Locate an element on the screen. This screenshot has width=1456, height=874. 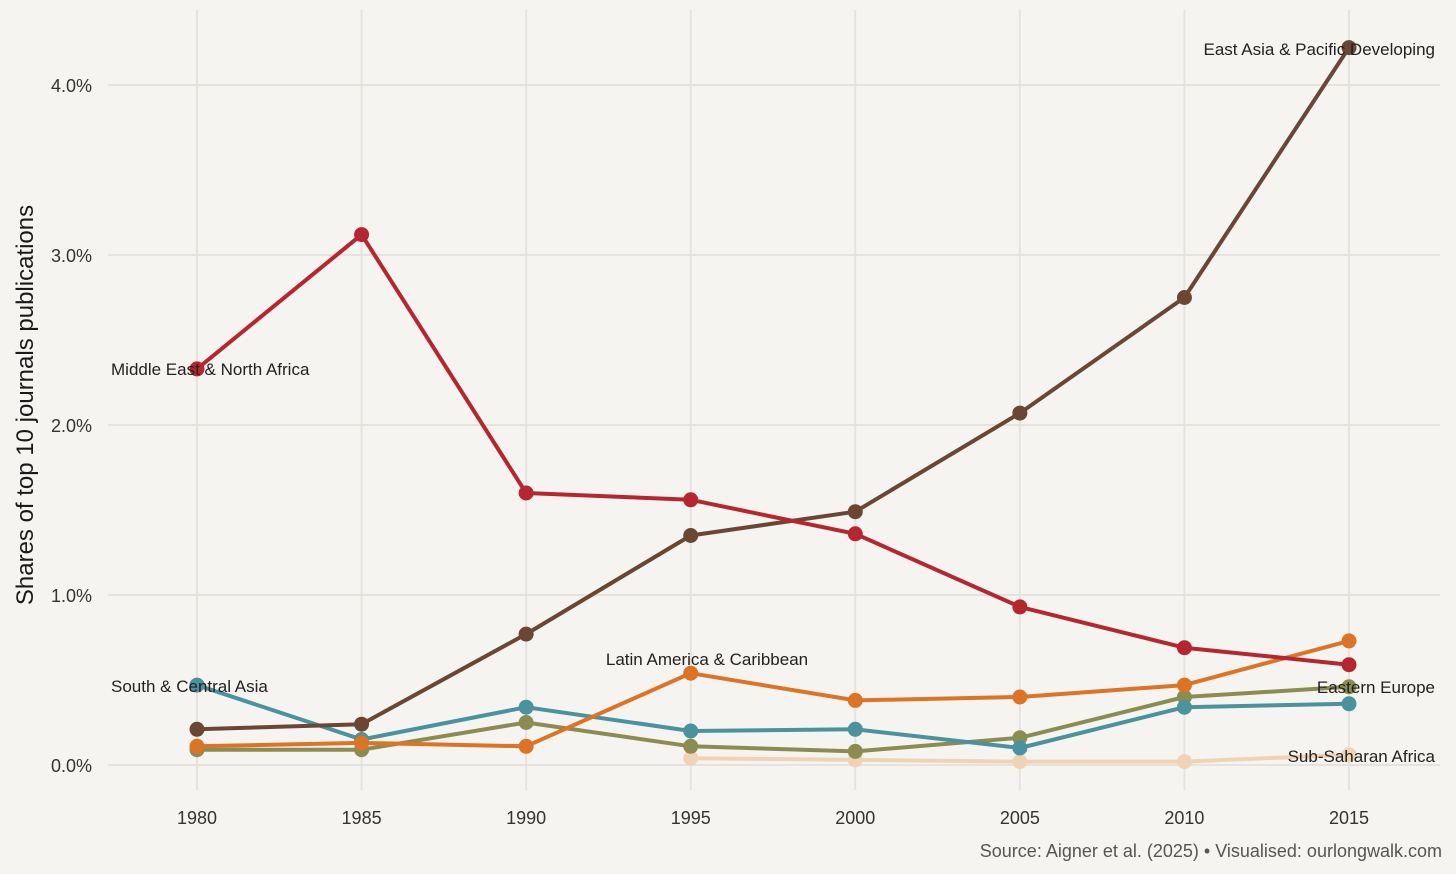
x-tick-label: 1980 is located at coordinates (197, 818).